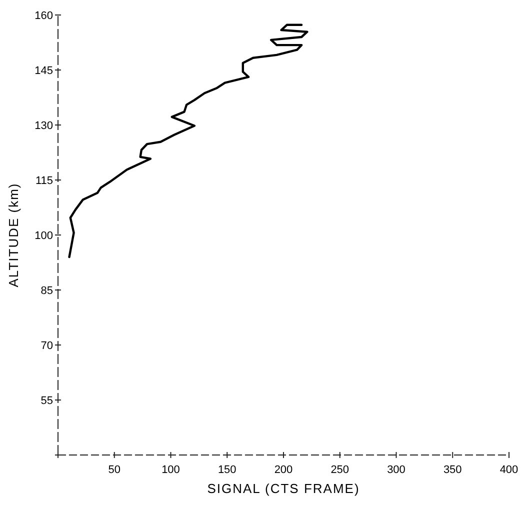 This screenshot has width=527, height=505. Describe the element at coordinates (114, 470) in the screenshot. I see `x-tick-label: 50` at that location.